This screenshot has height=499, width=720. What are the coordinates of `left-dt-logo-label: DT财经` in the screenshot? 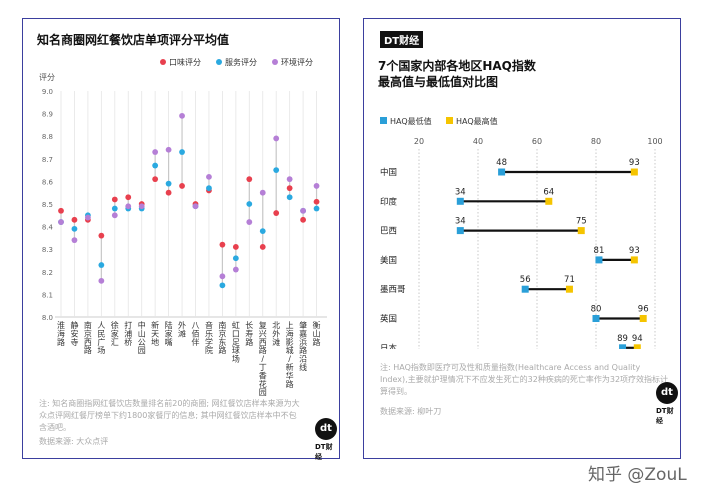 It's located at (324, 452).